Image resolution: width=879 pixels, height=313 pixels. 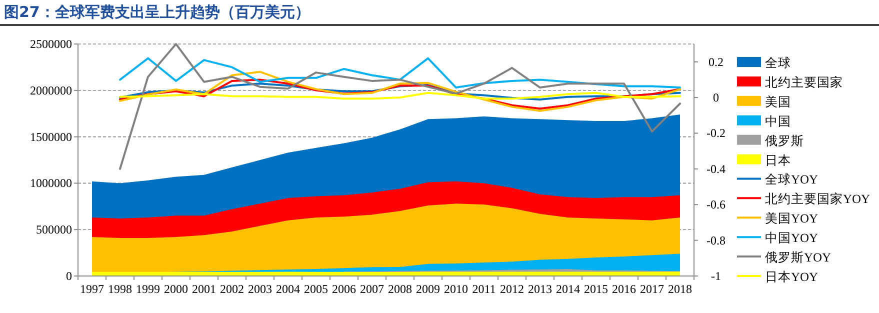 What do you see at coordinates (778, 63) in the screenshot?
I see `legend-label: 全球` at bounding box center [778, 63].